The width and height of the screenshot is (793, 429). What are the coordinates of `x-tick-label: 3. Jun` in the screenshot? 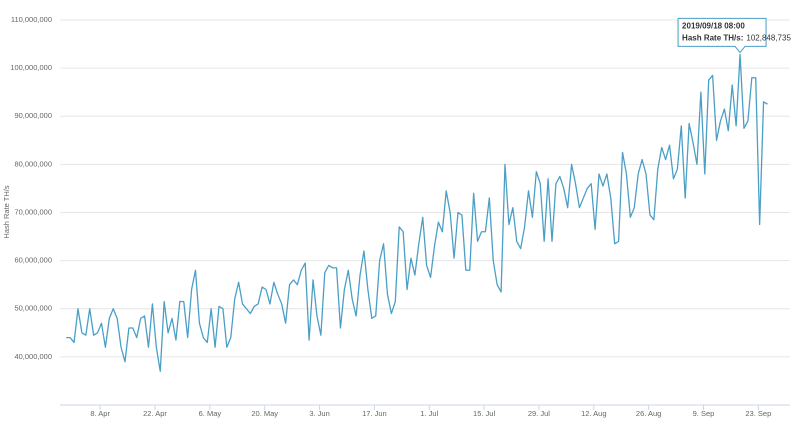 It's located at (319, 413).